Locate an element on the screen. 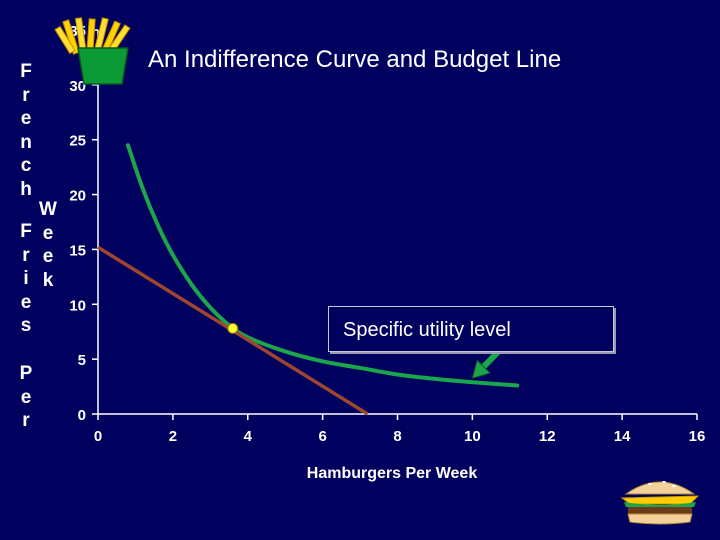  y-tick-label: 10 is located at coordinates (77, 305).